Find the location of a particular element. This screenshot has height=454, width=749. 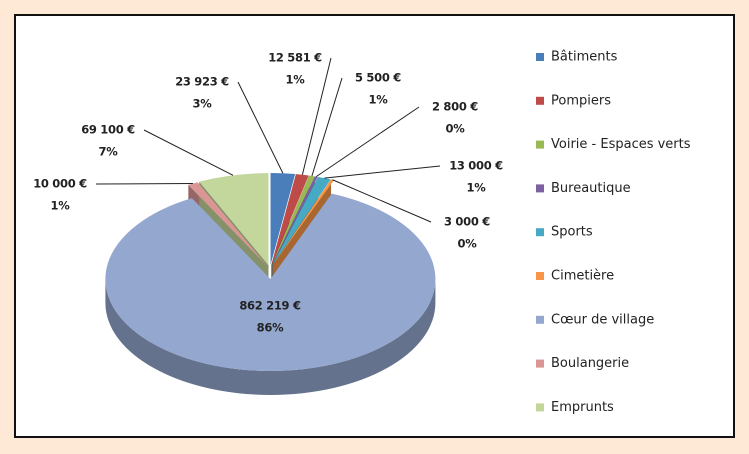

legend-label: Bureautique is located at coordinates (591, 188).